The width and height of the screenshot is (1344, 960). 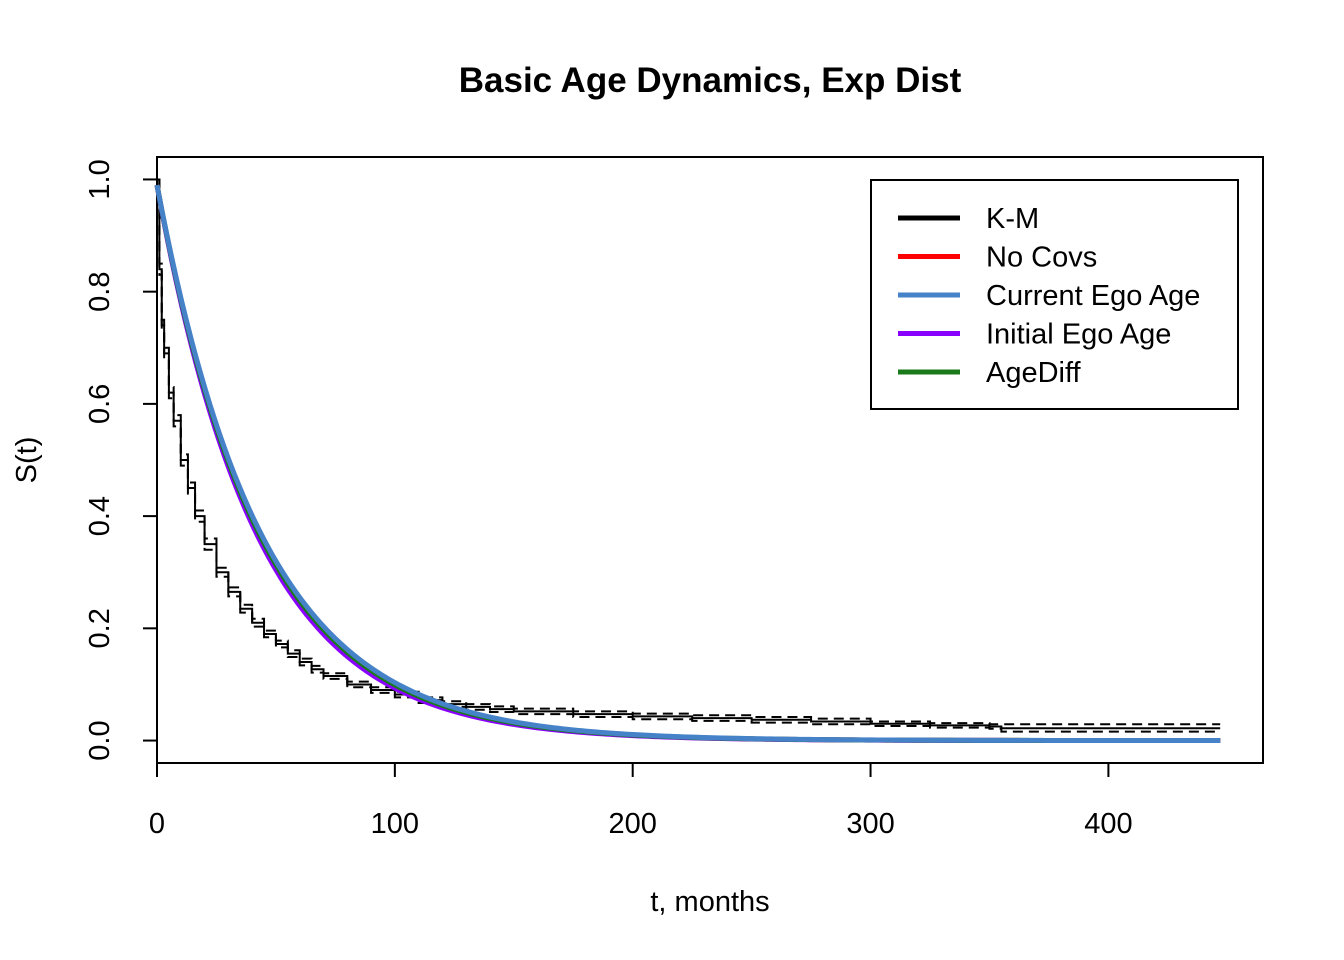 I want to click on y-tick-label: 0.2, so click(x=100, y=628).